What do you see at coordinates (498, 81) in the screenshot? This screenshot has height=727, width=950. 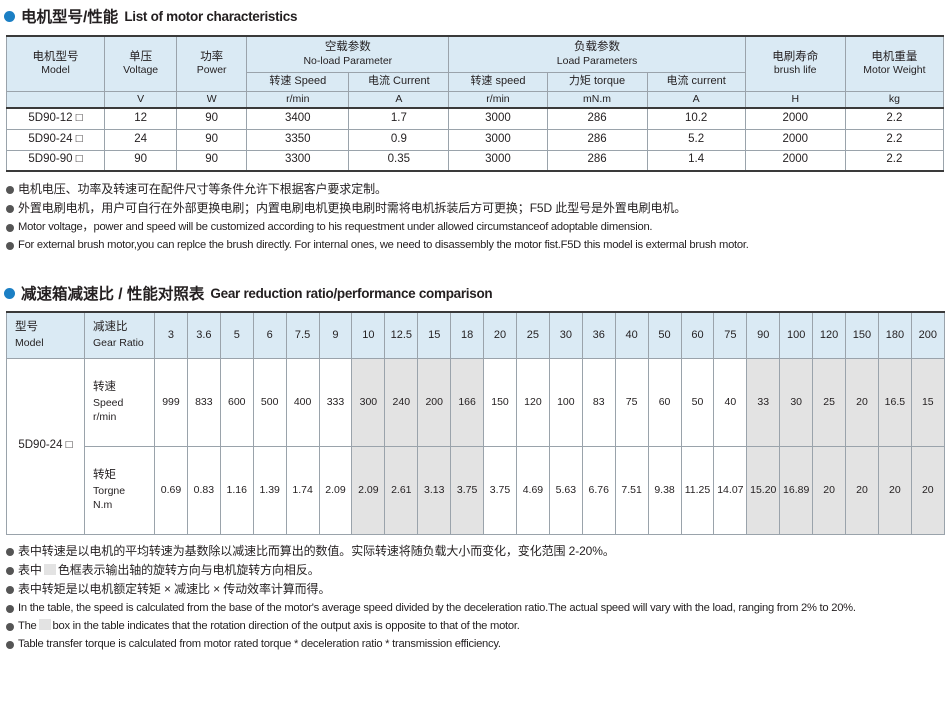 I see `header-load-speed: 转速 speed` at bounding box center [498, 81].